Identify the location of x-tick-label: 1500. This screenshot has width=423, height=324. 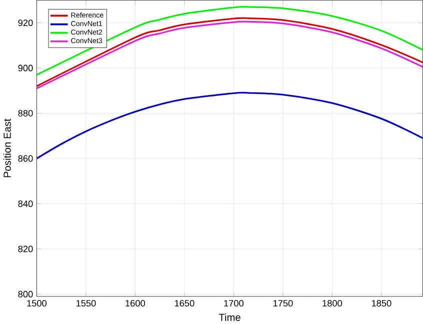
(37, 303).